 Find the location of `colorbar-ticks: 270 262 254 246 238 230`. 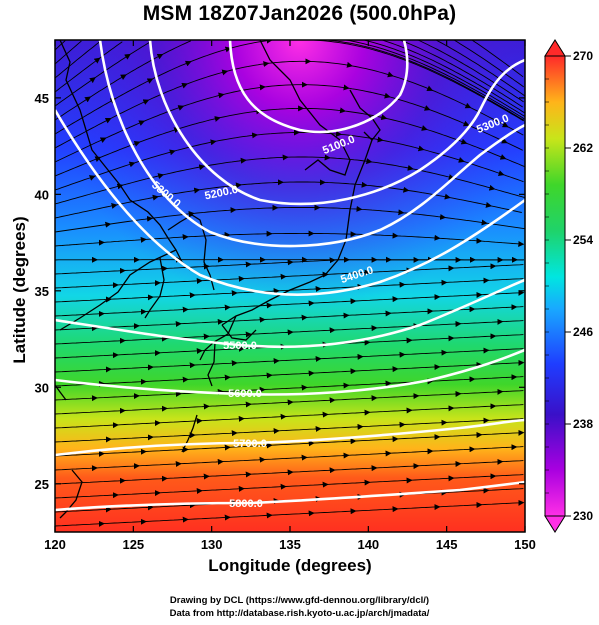

colorbar-ticks: 270 262 254 246 238 230 is located at coordinates (569, 286).